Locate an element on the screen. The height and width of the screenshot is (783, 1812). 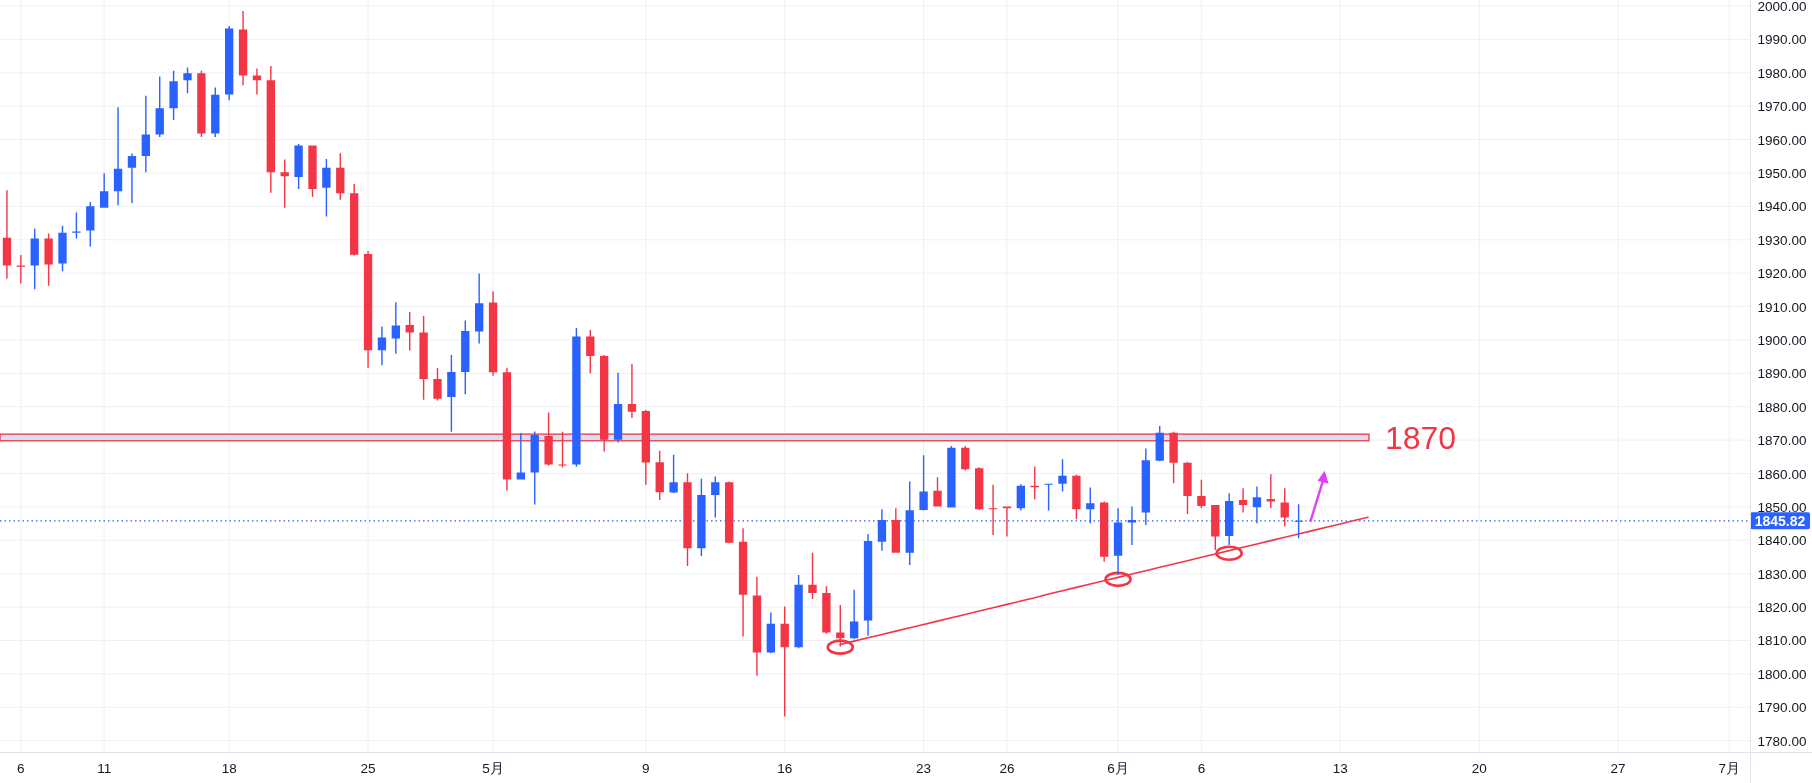
x-tick-label: 18 is located at coordinates (229, 768).